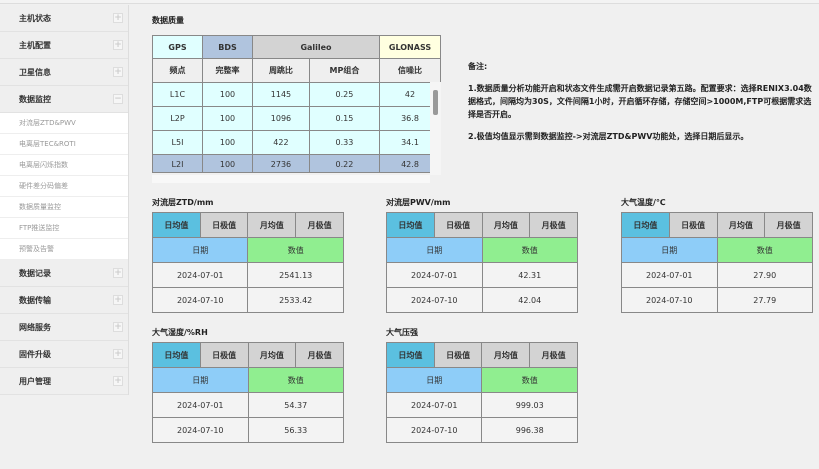  I want to click on sidebar-item: 数据监控 −, so click(64, 99).